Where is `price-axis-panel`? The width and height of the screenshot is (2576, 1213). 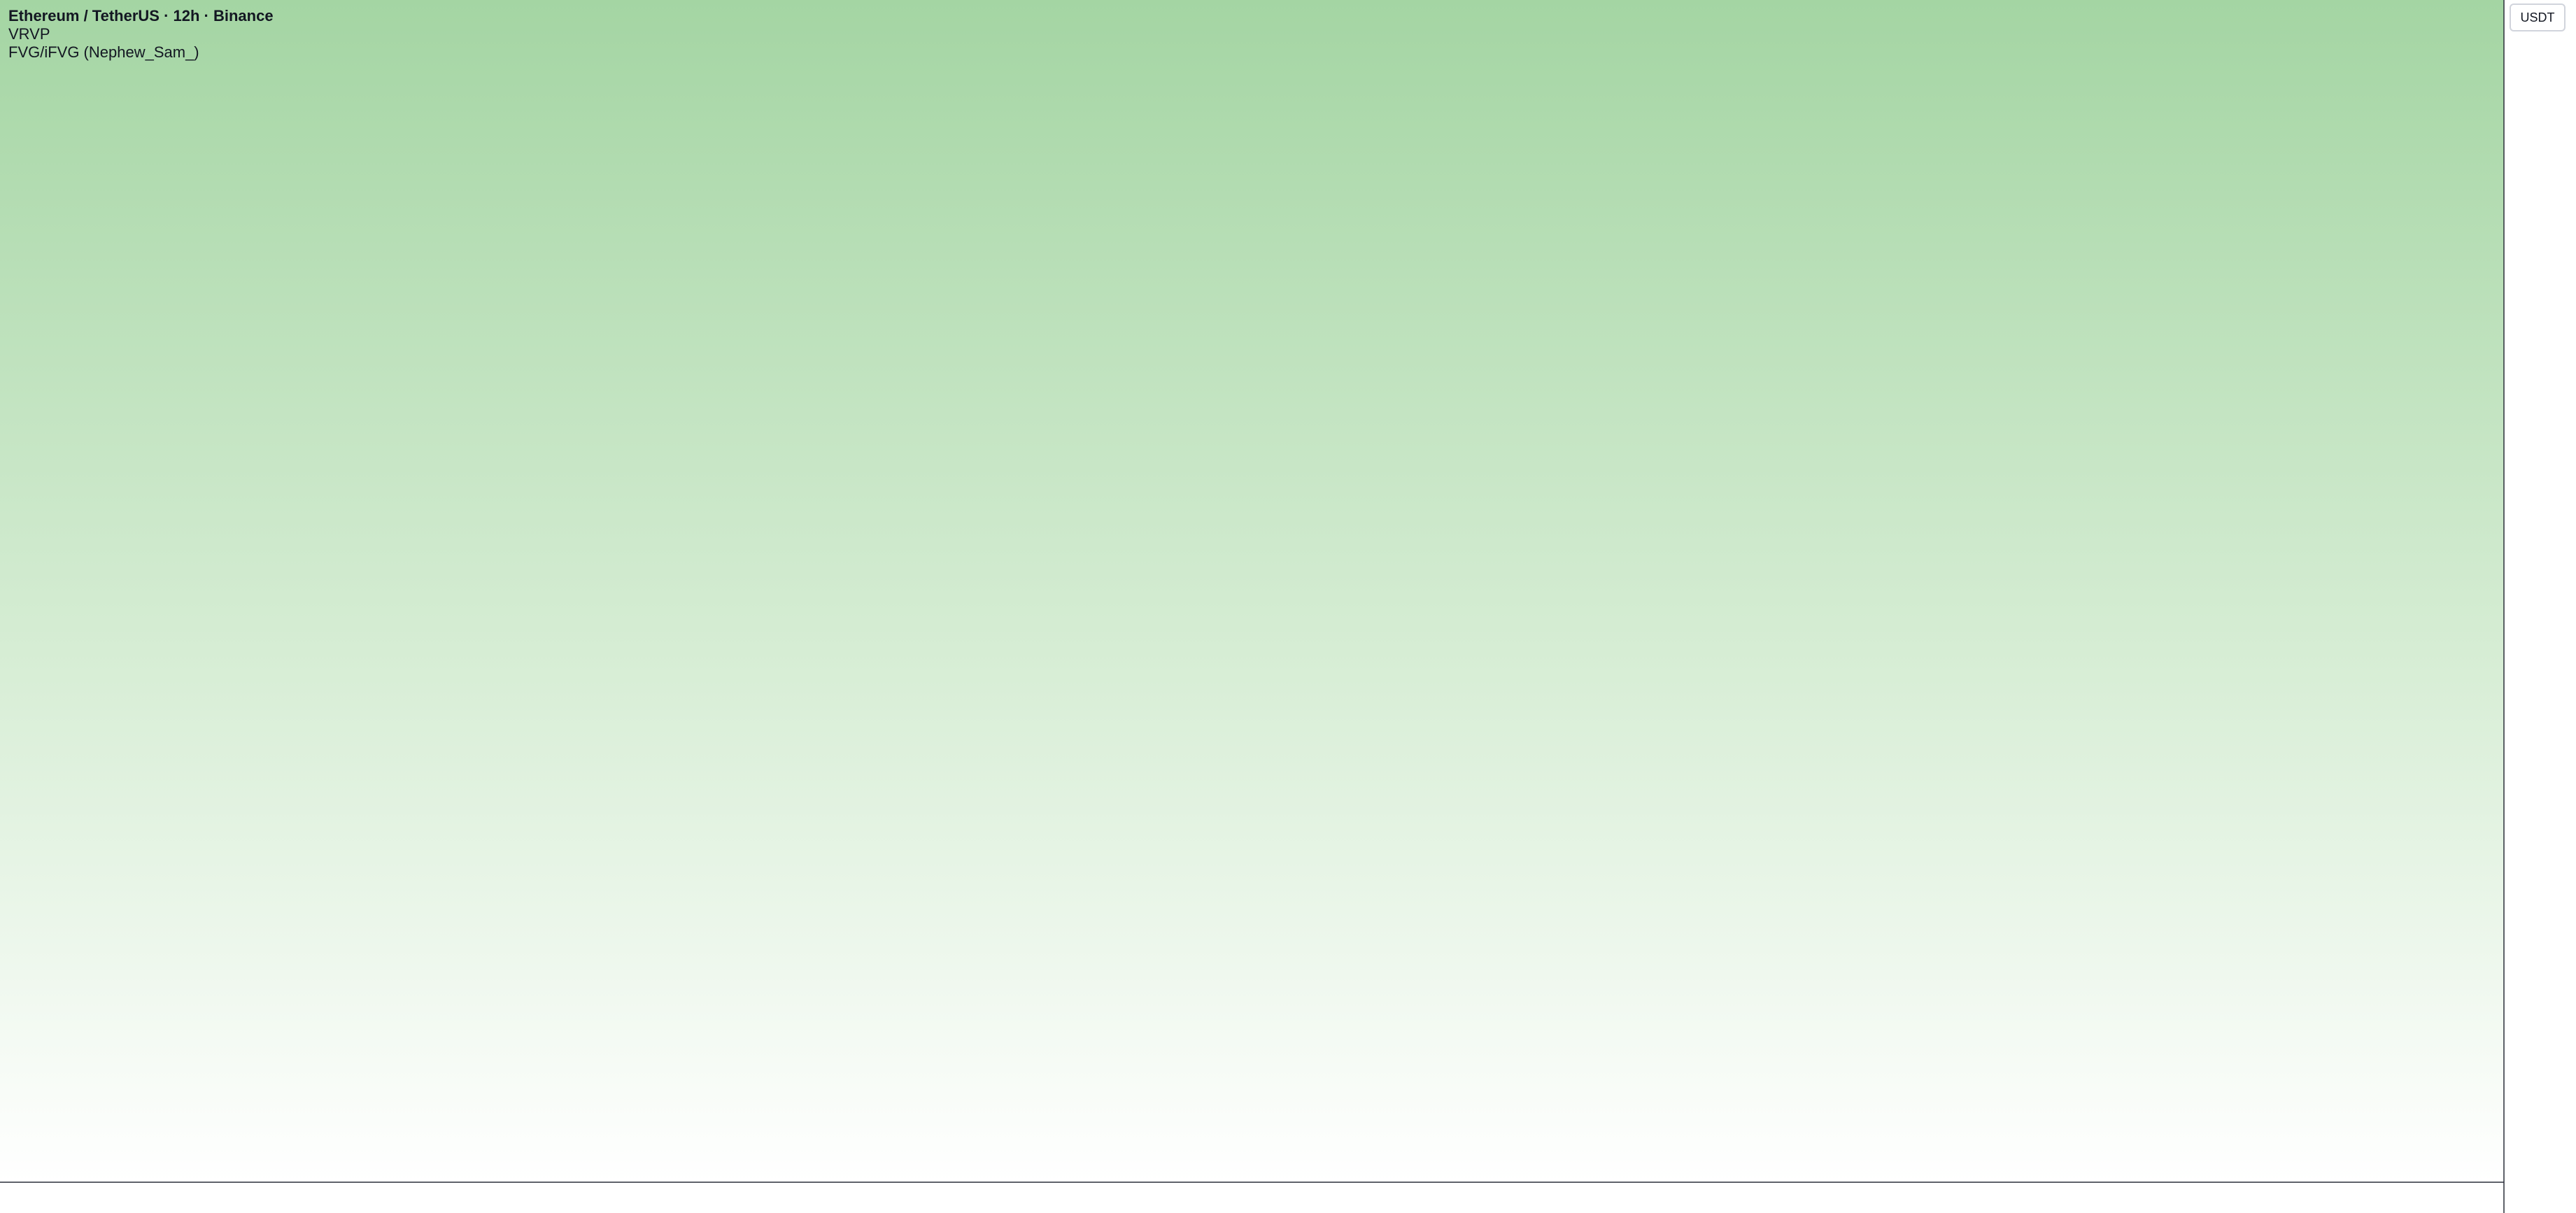
price-axis-panel is located at coordinates (2540, 606).